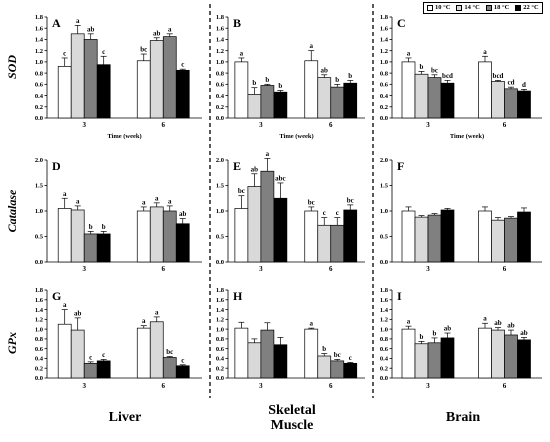  I want to click on significance-letter: abc, so click(280, 178).